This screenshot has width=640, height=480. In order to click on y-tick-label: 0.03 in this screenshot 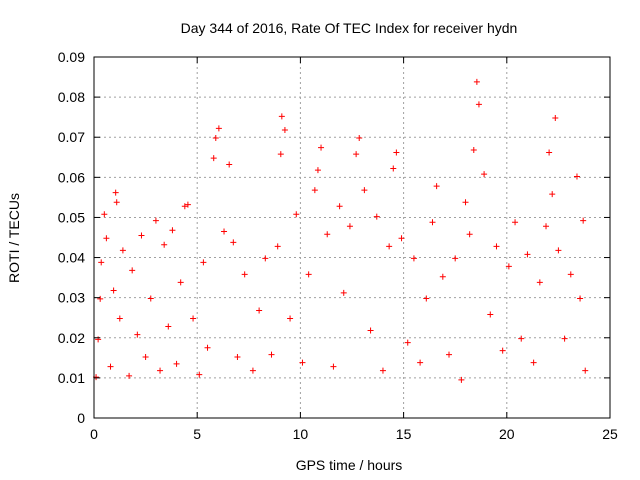, I will do `click(71, 298)`.